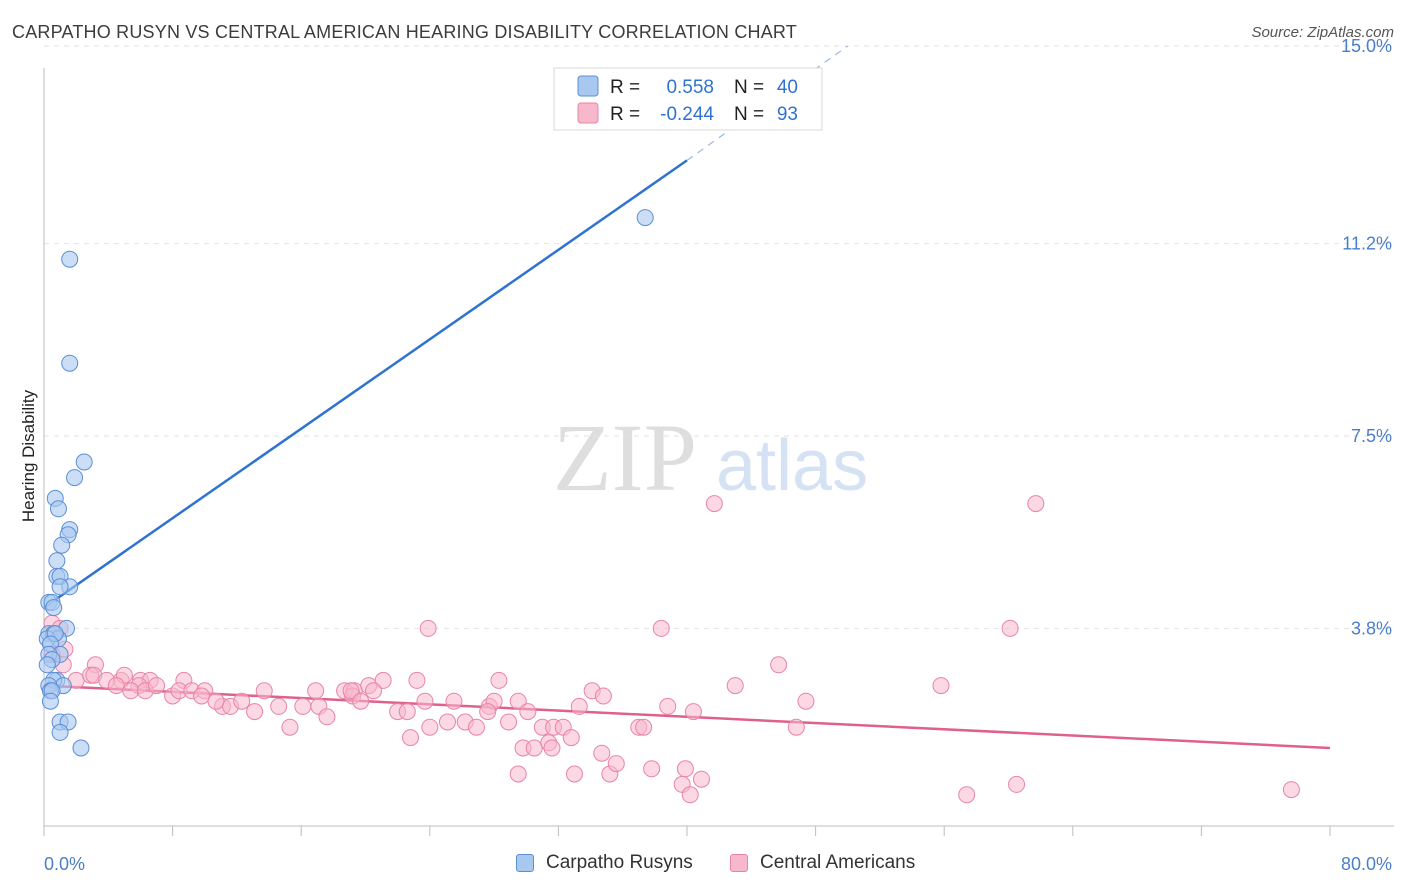  I want to click on legend-n-label-pink: N =, so click(749, 114).